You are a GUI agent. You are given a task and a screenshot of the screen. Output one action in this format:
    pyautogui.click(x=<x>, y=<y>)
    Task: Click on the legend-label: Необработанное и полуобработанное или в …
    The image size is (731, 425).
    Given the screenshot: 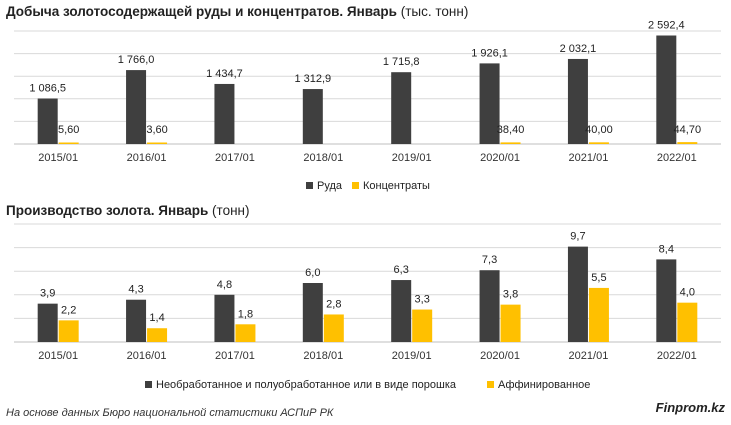 What is the action you would take?
    pyautogui.click(x=306, y=385)
    